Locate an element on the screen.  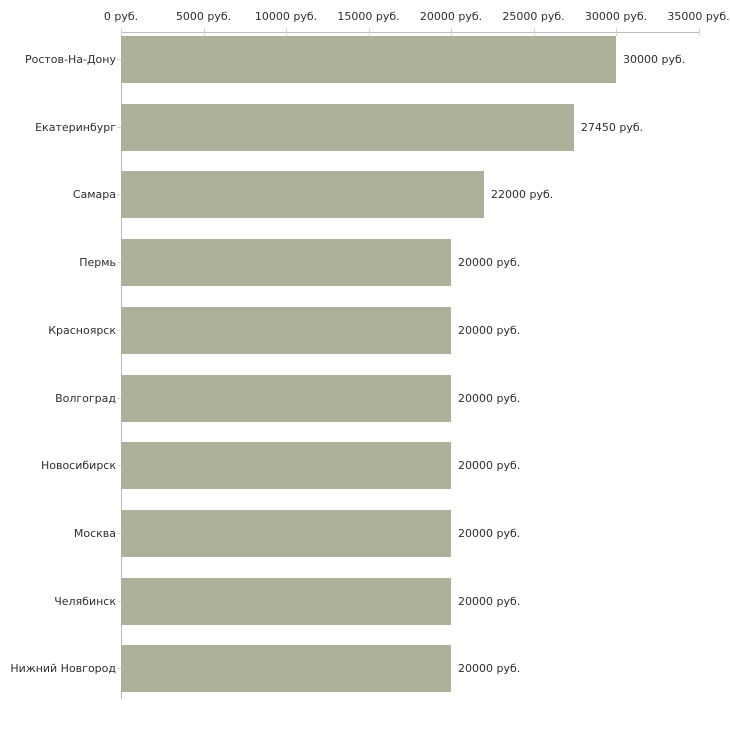
x-axis-tick-label: 0 руб. is located at coordinates (121, 16).